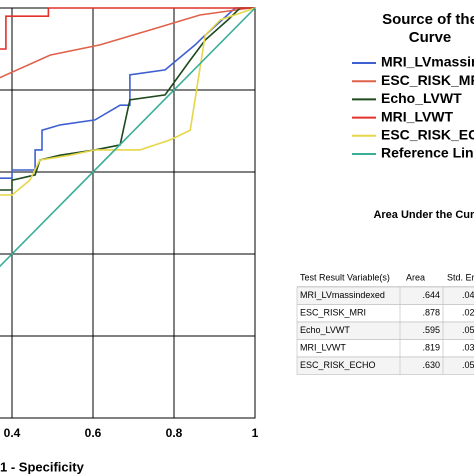 The width and height of the screenshot is (474, 474). Describe the element at coordinates (431, 365) in the screenshot. I see `table-cell: .630` at that location.